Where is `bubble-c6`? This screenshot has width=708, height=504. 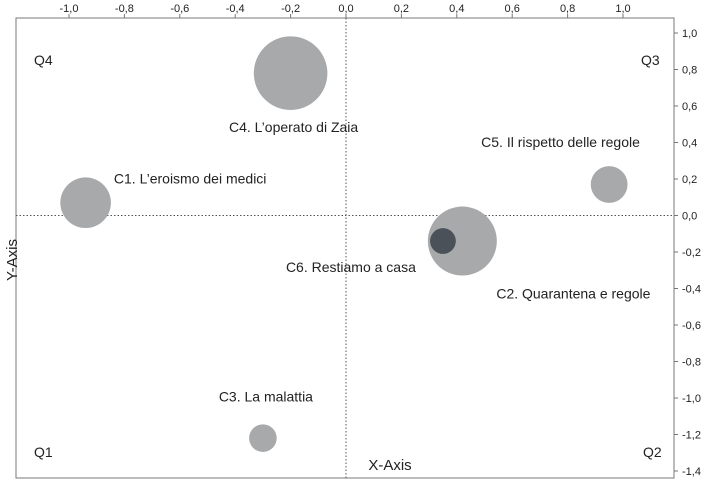 bubble-c6 is located at coordinates (443, 241).